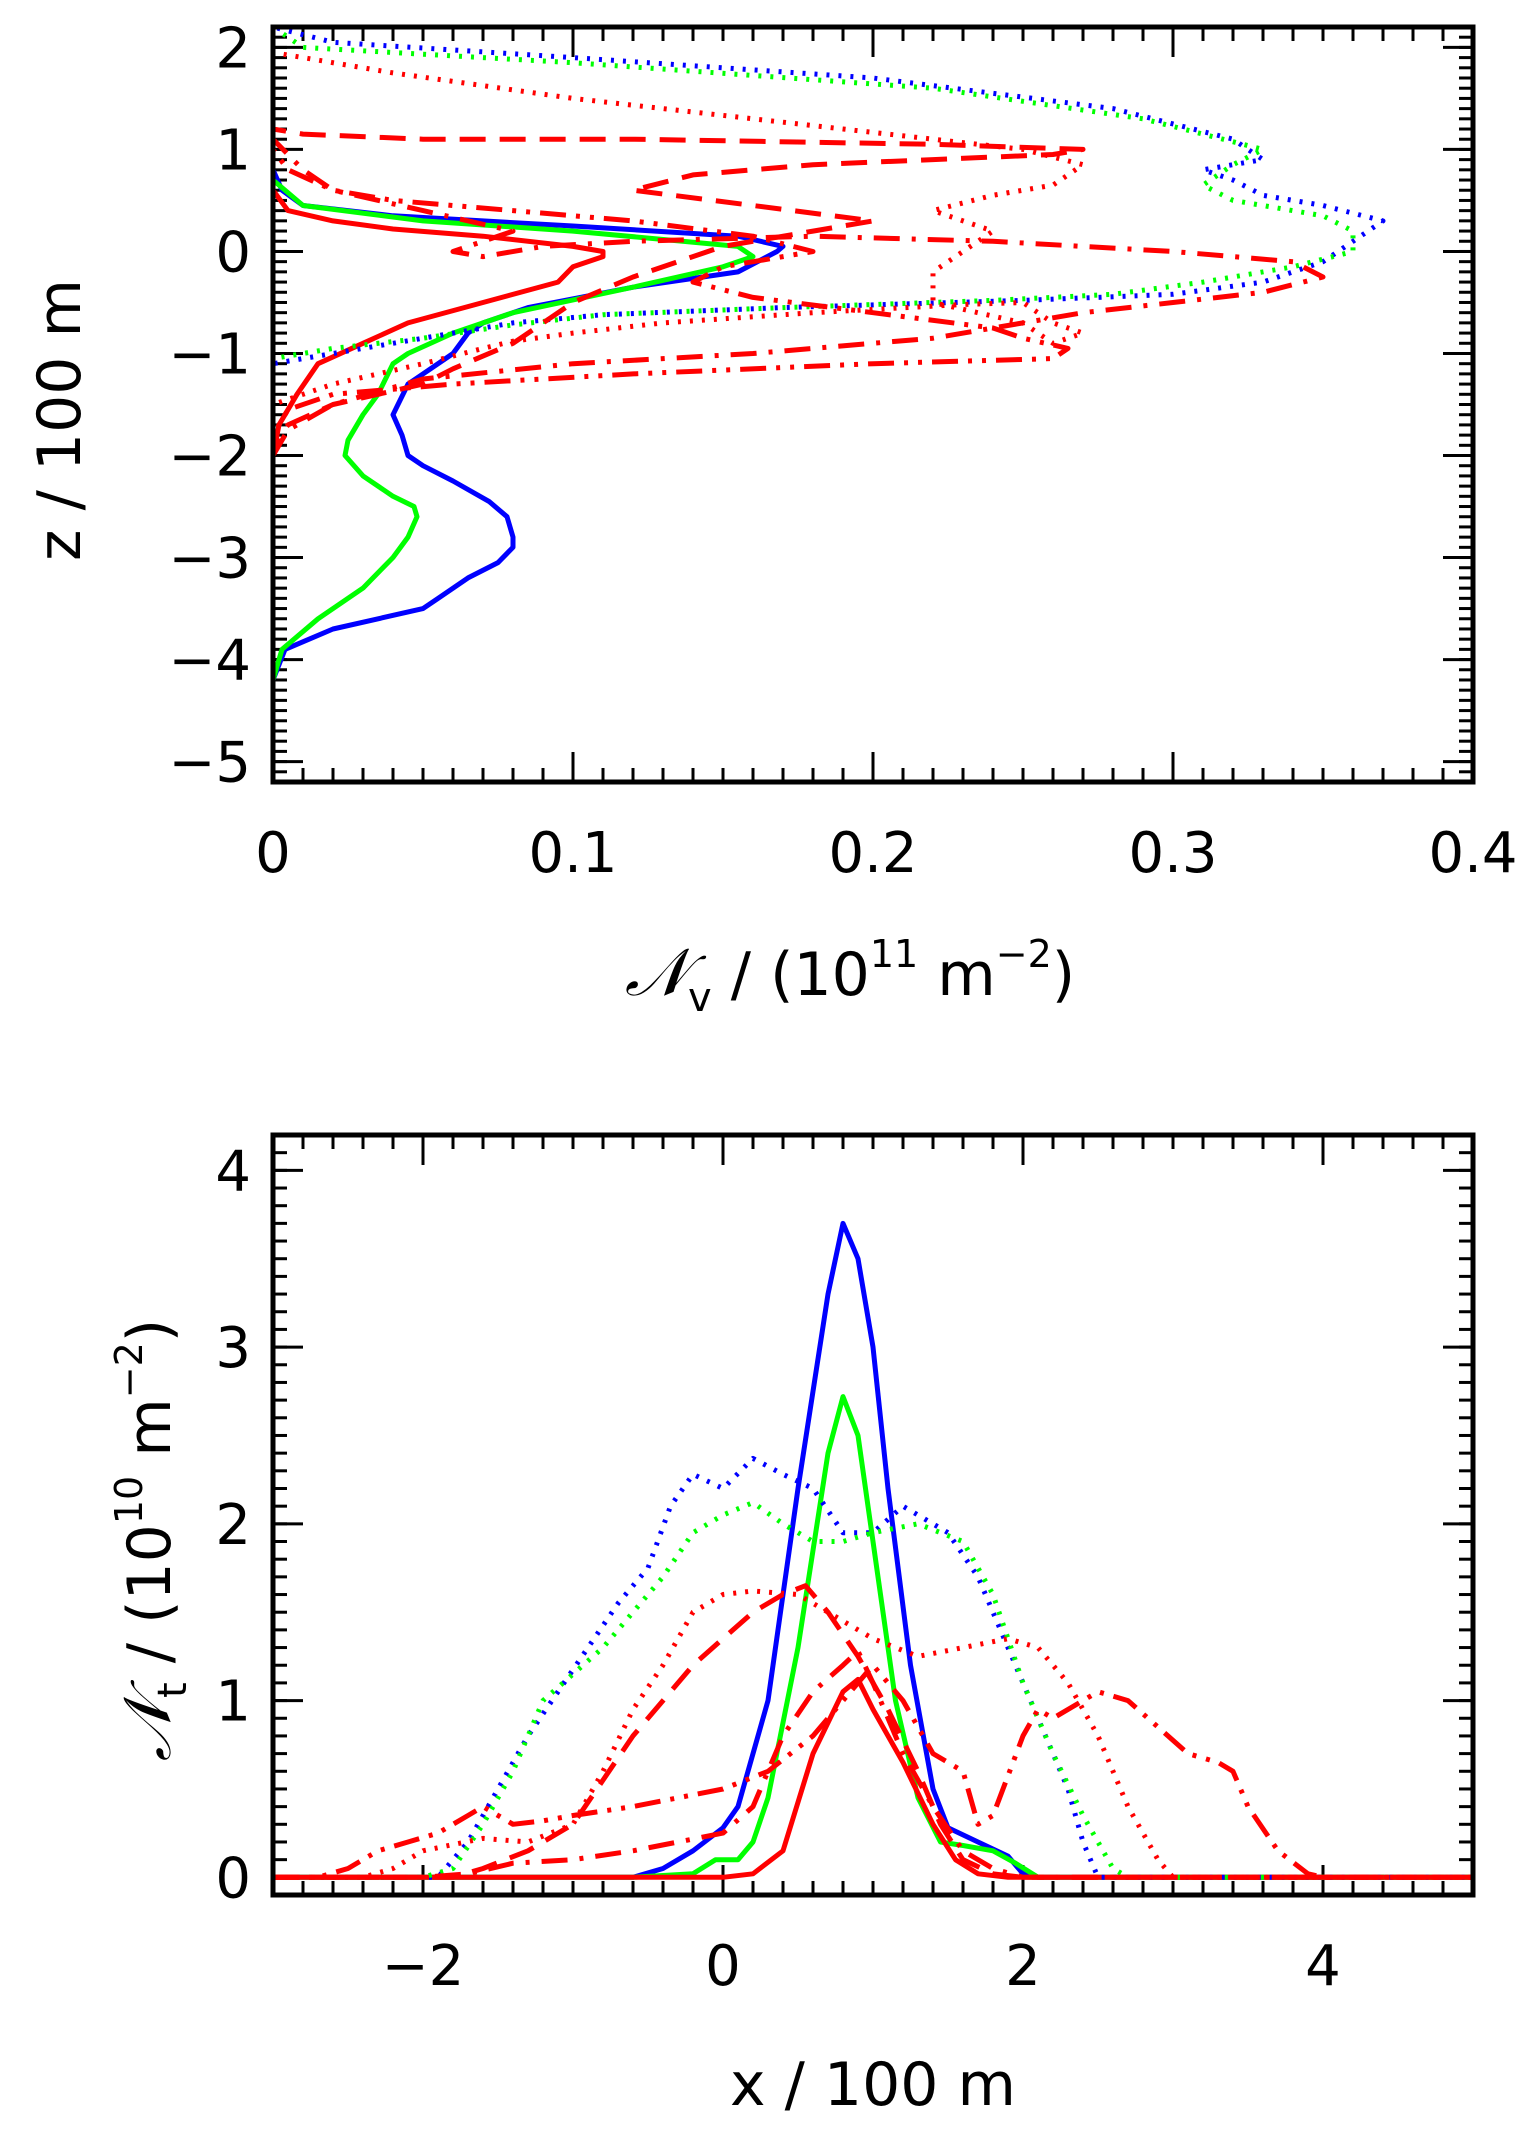  What do you see at coordinates (209, 763) in the screenshot?
I see `y-tick-label: −5` at bounding box center [209, 763].